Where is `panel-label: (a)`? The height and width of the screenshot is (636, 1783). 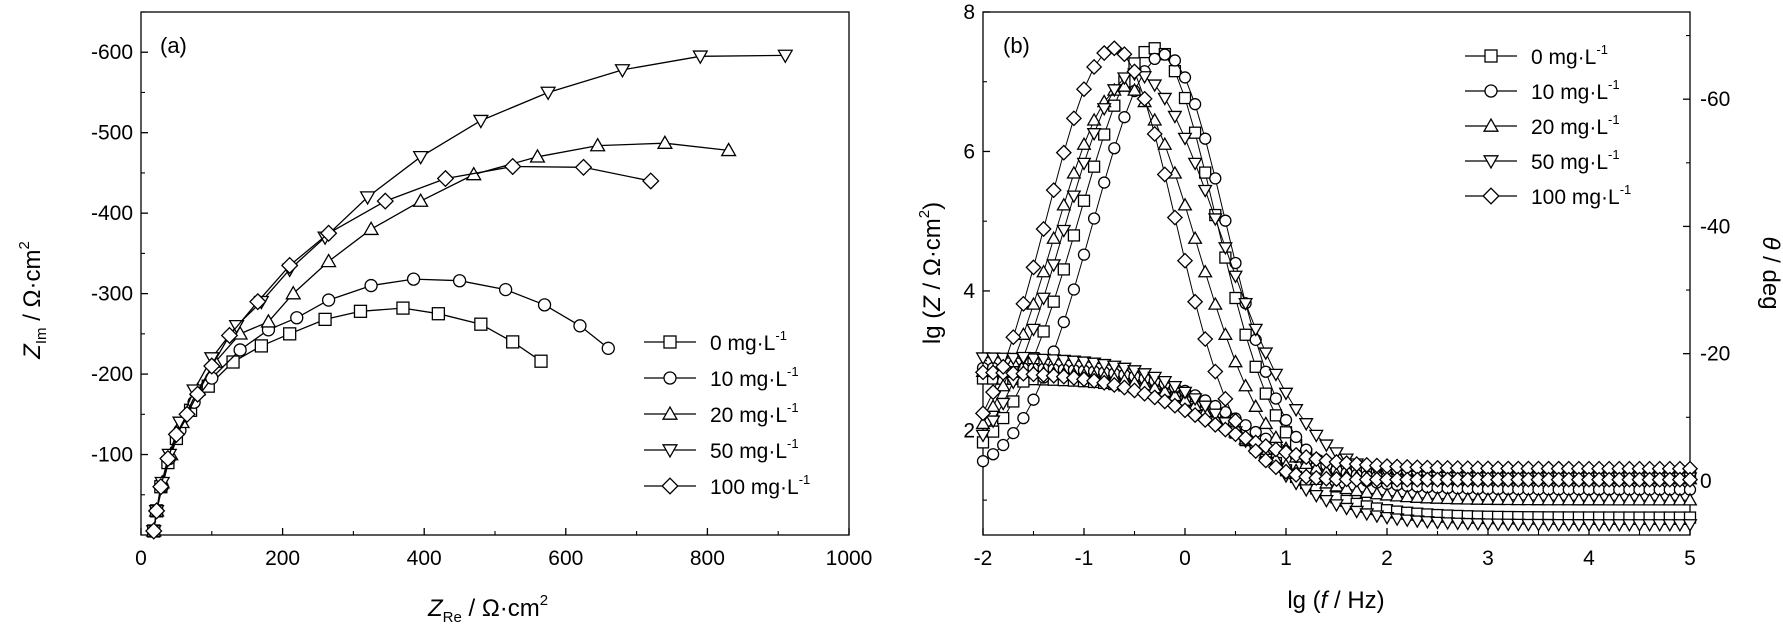 panel-label: (a) is located at coordinates (173, 45).